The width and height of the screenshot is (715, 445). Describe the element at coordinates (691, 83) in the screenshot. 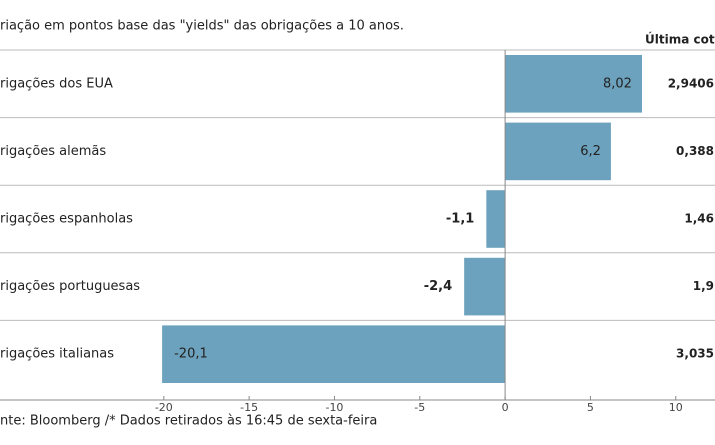

I see `last-quote: 2,9406` at that location.